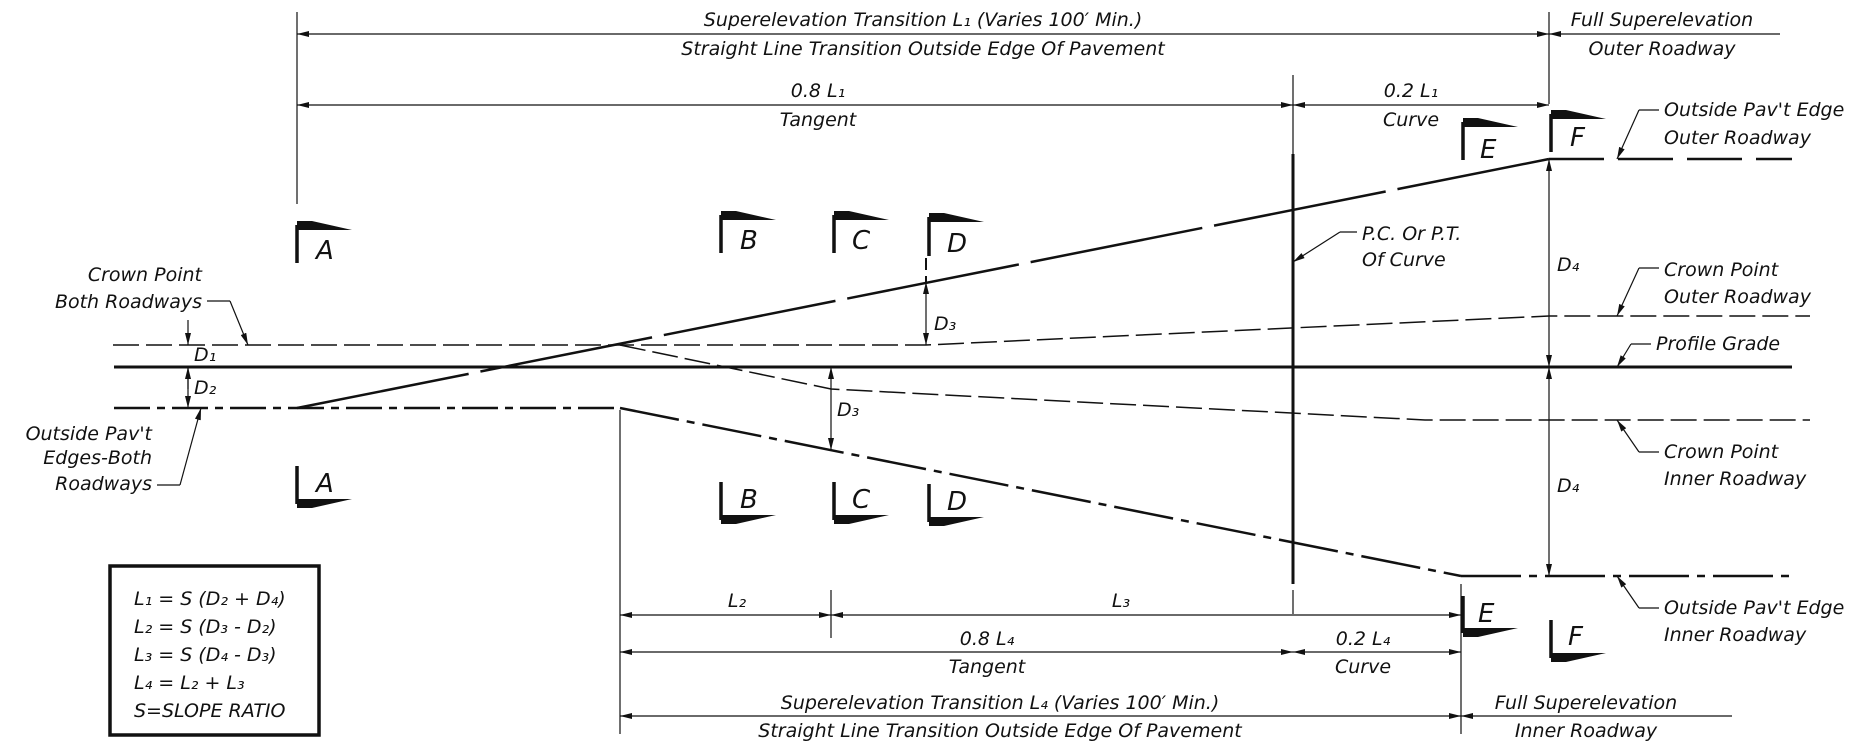 The width and height of the screenshot is (1859, 749). Describe the element at coordinates (103, 484) in the screenshot. I see `outside-both-line3: Roadways` at that location.